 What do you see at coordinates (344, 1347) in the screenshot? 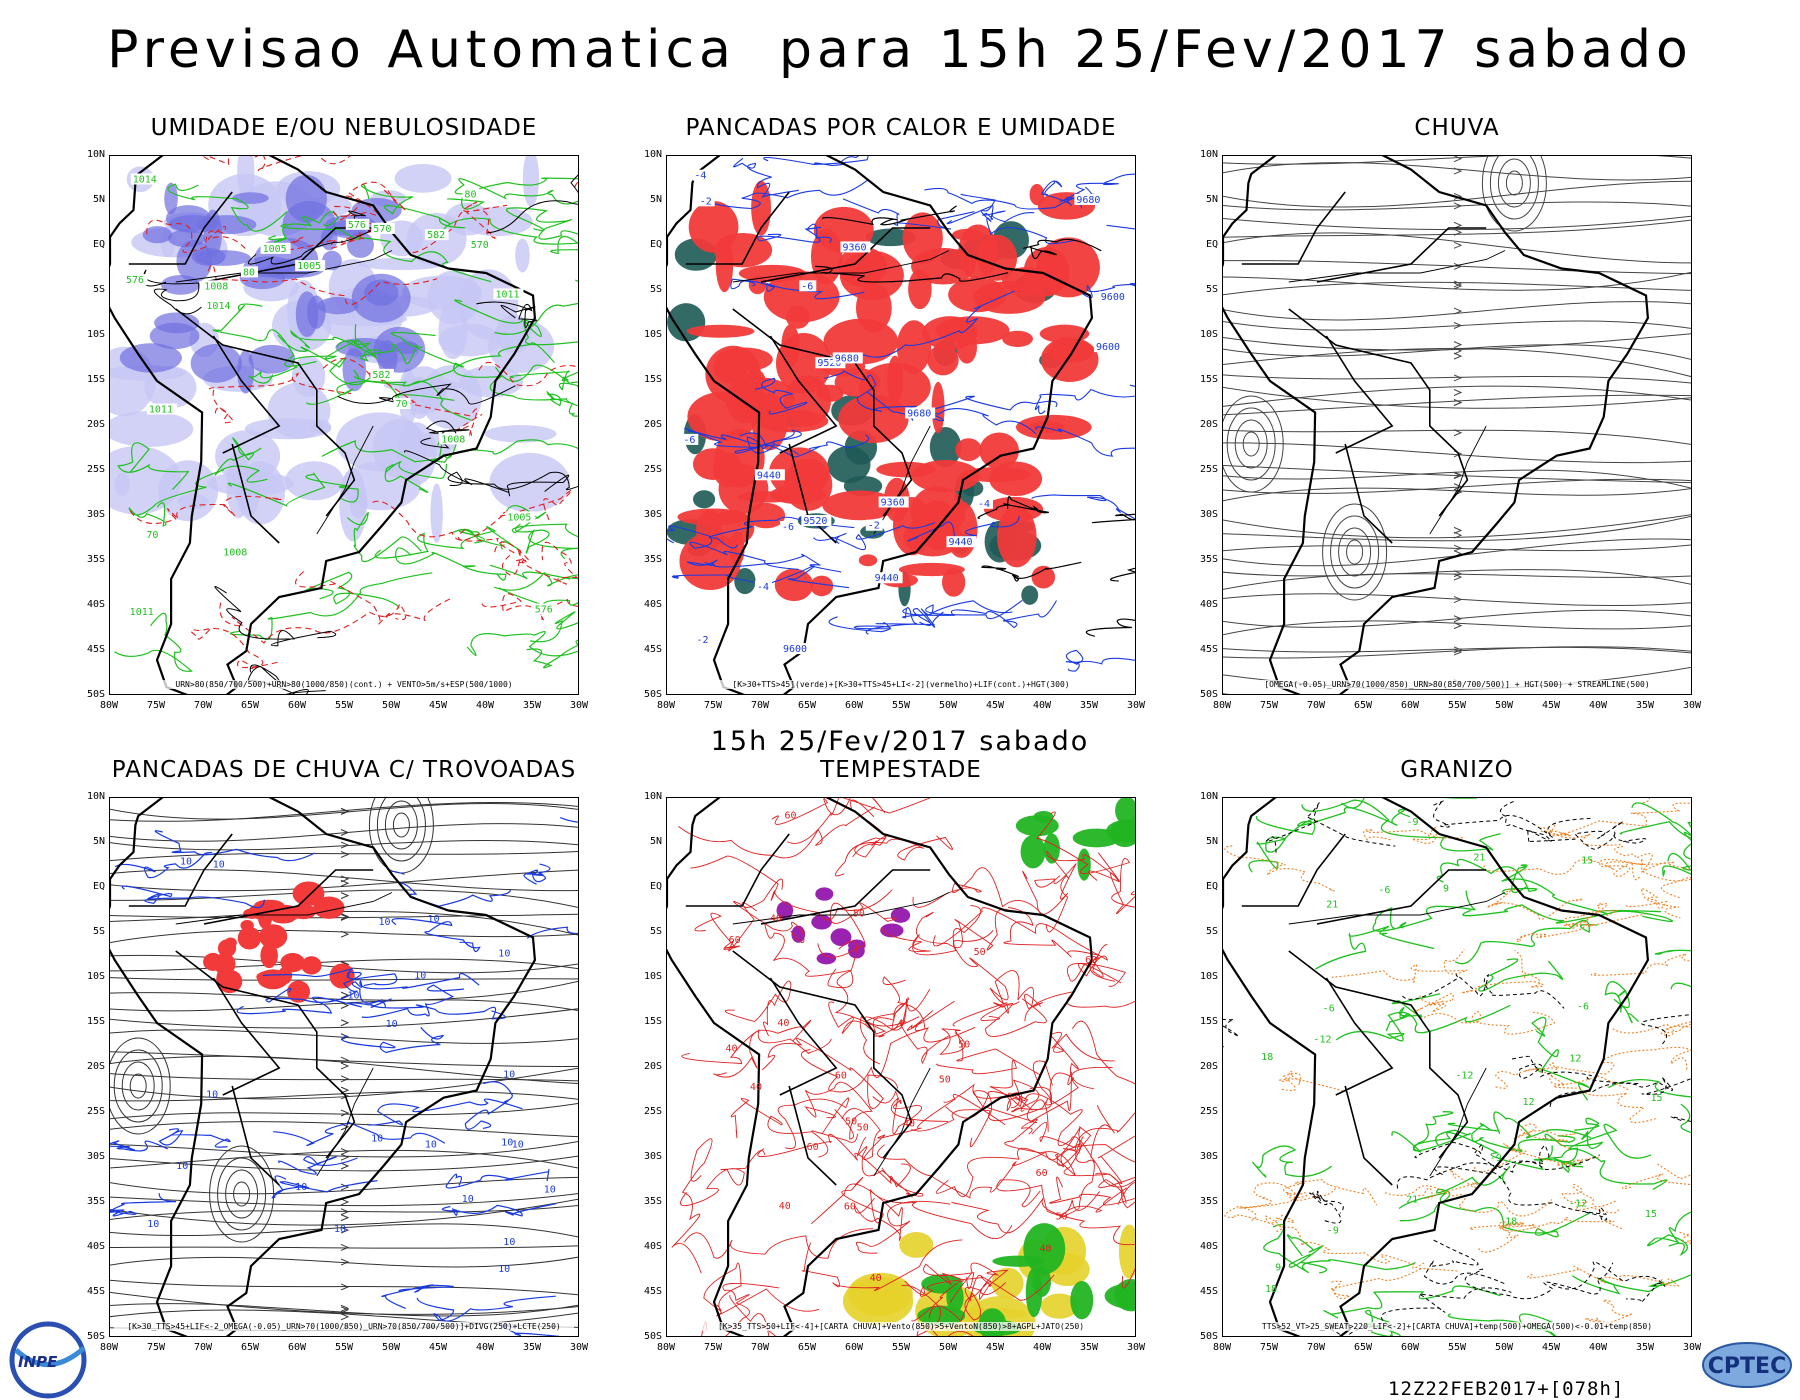
I see `longitude-label: 55W` at bounding box center [344, 1347].